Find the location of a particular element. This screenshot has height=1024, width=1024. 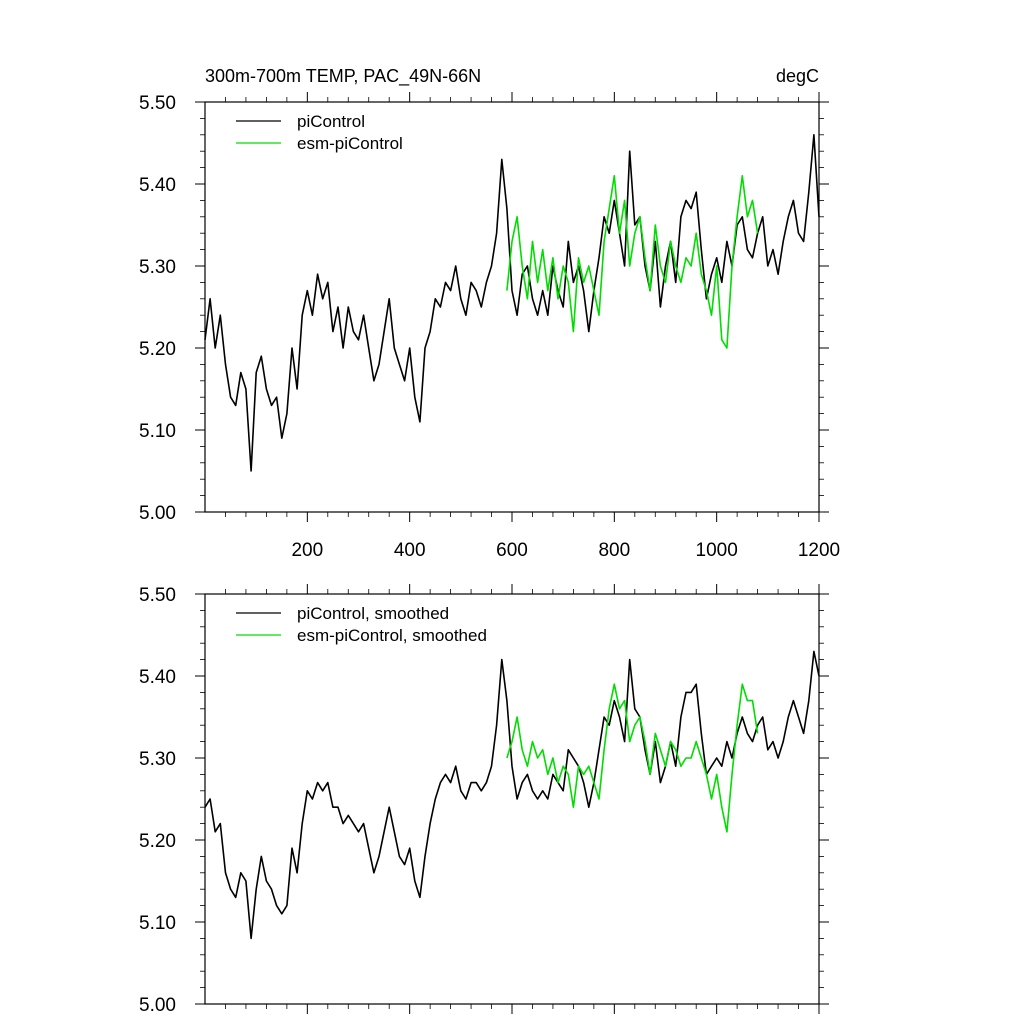

units-label: degC is located at coordinates (797, 76).